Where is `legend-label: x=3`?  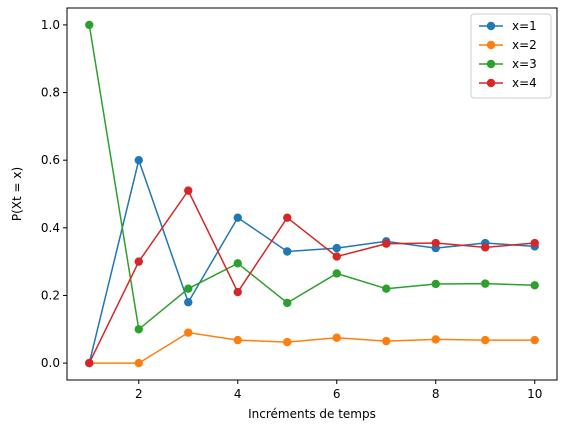
legend-label: x=3 is located at coordinates (524, 64).